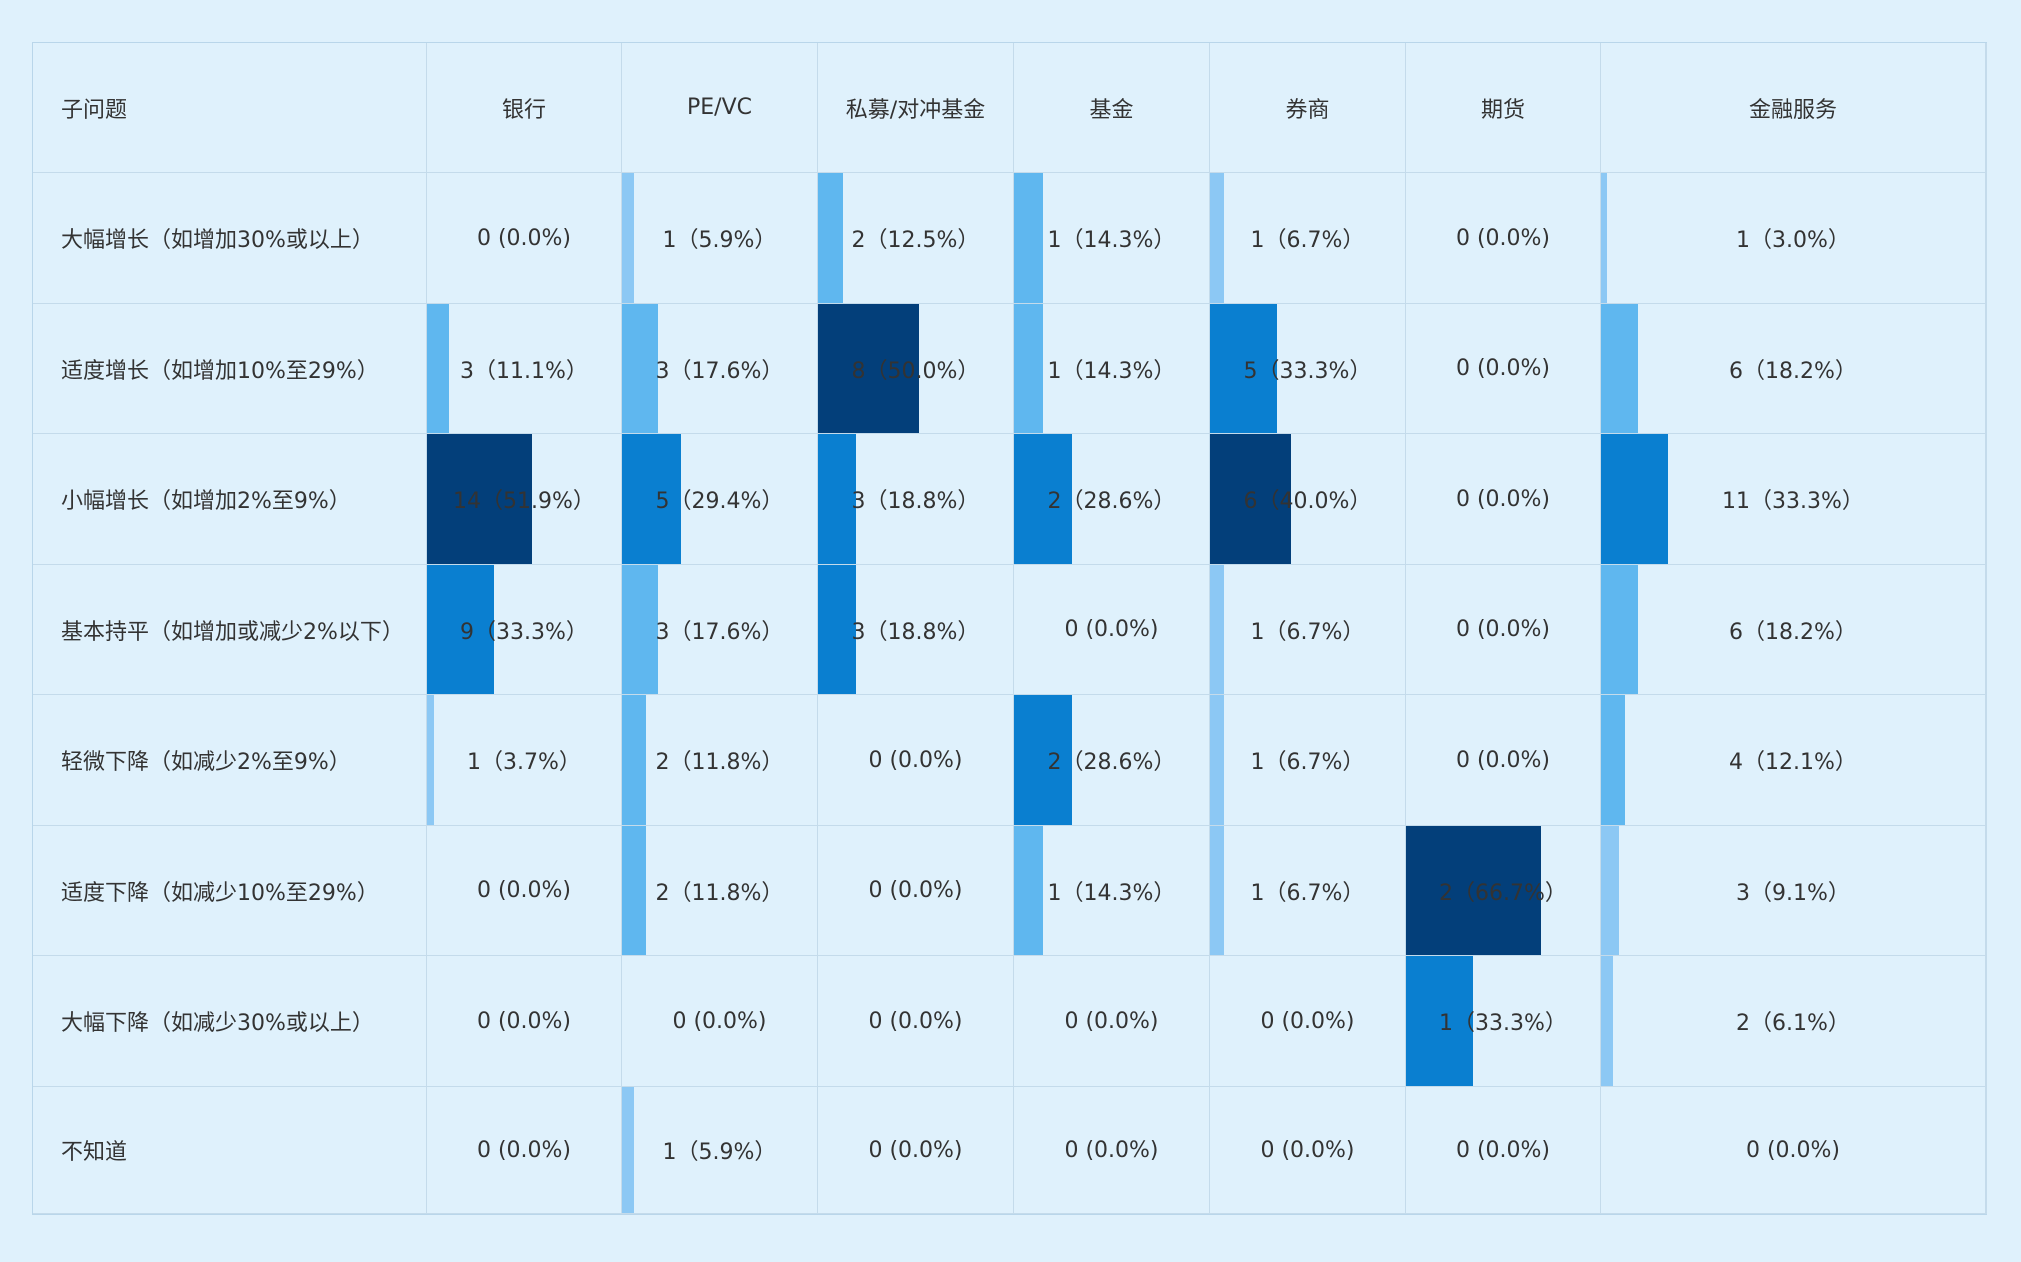 This screenshot has width=2021, height=1262. Describe the element at coordinates (1112, 760) in the screenshot. I see `data-cell: 2（28.6%）` at that location.